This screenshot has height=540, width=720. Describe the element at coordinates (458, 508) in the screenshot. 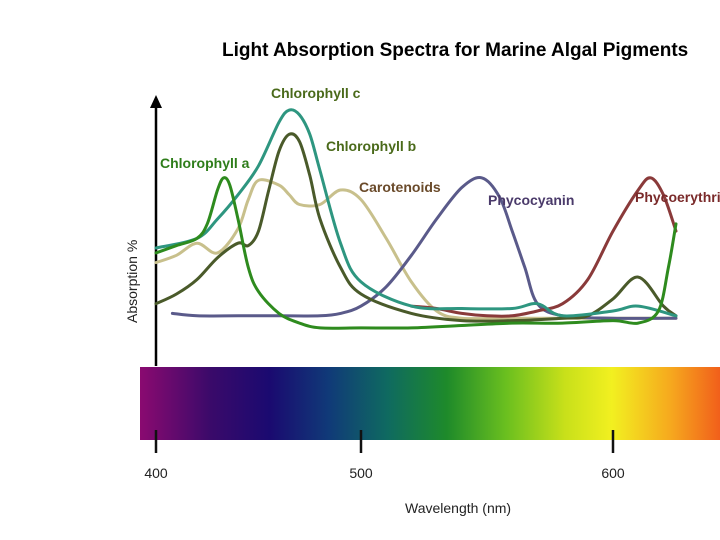

I see `x-axis-label: Wavelength (nm)` at that location.